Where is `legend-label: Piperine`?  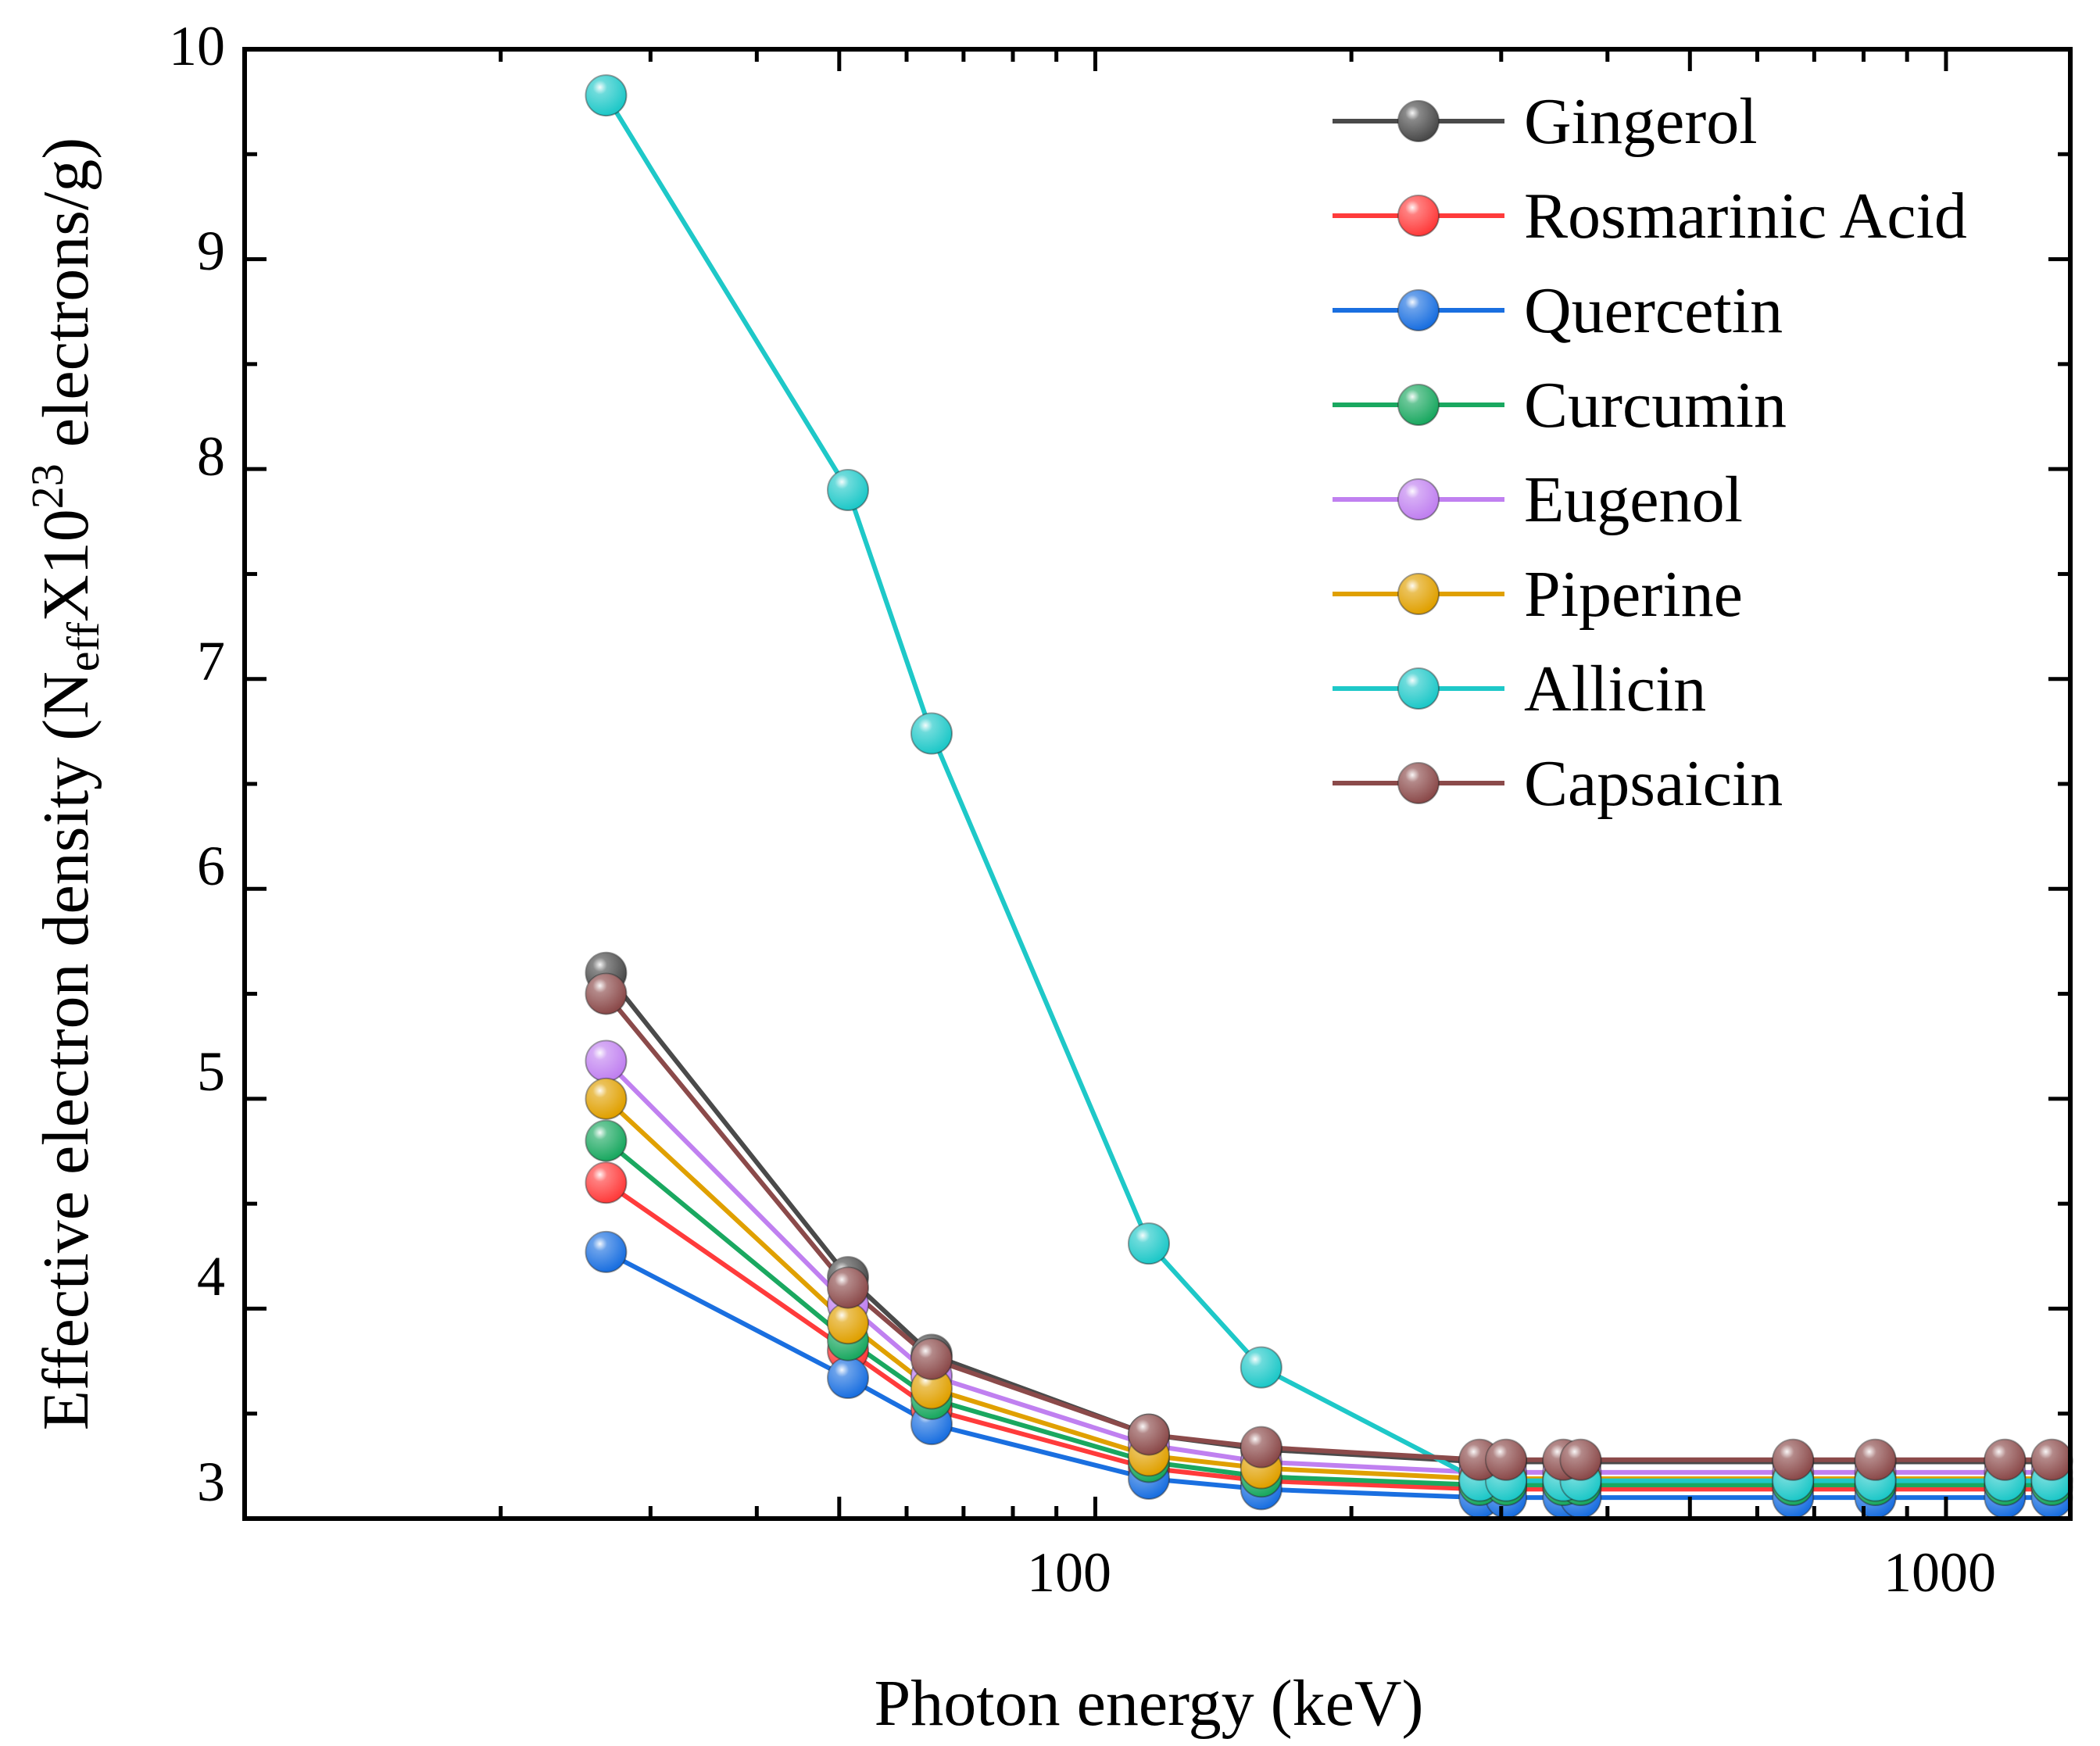 legend-label: Piperine is located at coordinates (1633, 594).